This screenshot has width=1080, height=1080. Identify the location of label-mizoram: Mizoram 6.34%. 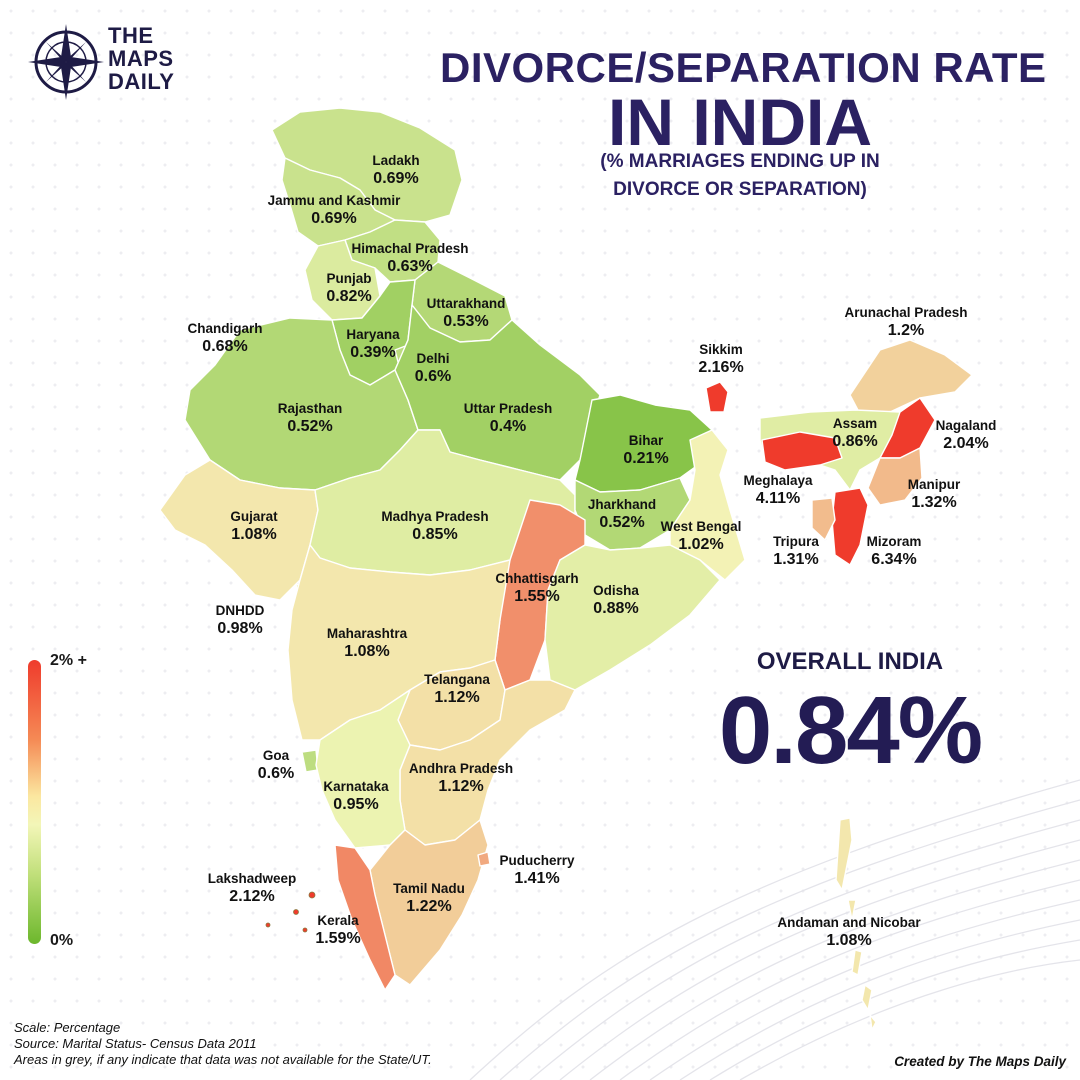
(894, 551).